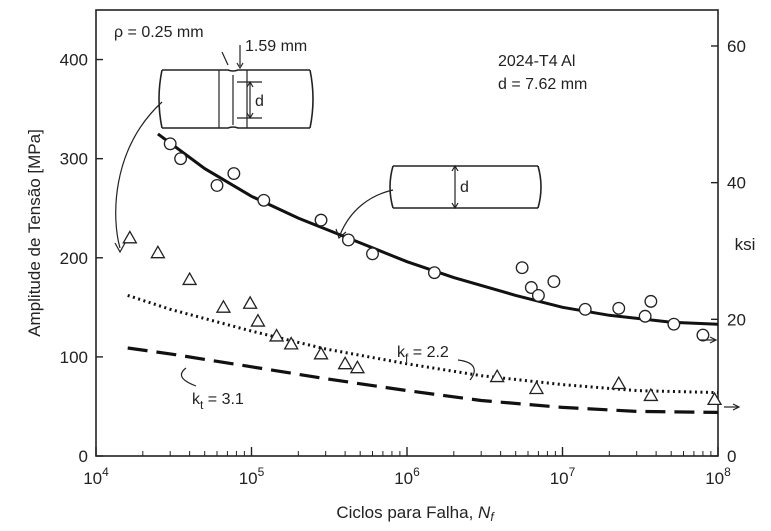 The width and height of the screenshot is (771, 531). Describe the element at coordinates (218, 401) in the screenshot. I see `kt-label: kt = 3.1` at that location.